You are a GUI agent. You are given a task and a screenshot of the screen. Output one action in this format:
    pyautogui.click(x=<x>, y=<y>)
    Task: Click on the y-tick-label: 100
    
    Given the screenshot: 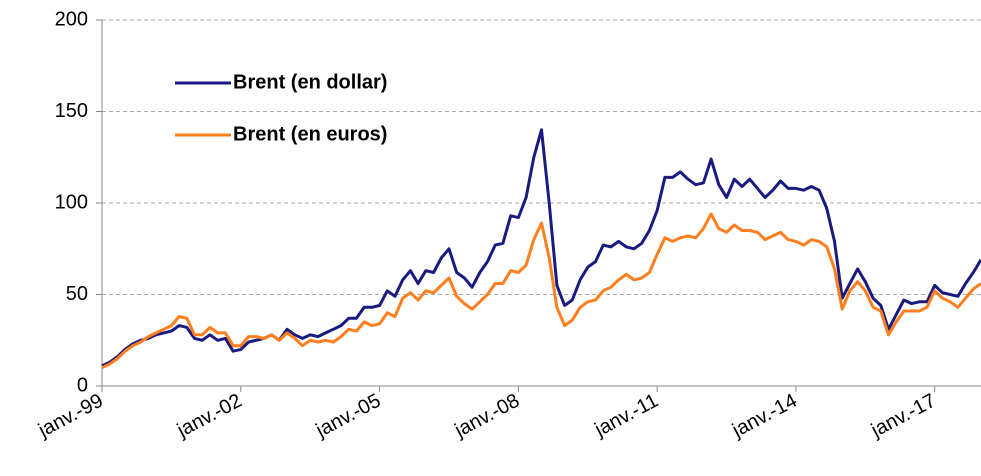 What is the action you would take?
    pyautogui.click(x=71, y=202)
    